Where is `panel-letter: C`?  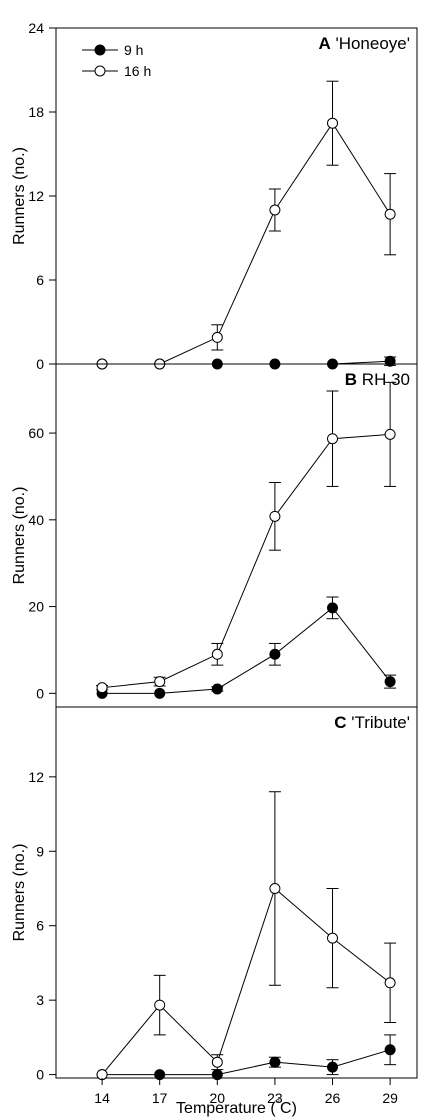
panel-letter: C is located at coordinates (340, 722).